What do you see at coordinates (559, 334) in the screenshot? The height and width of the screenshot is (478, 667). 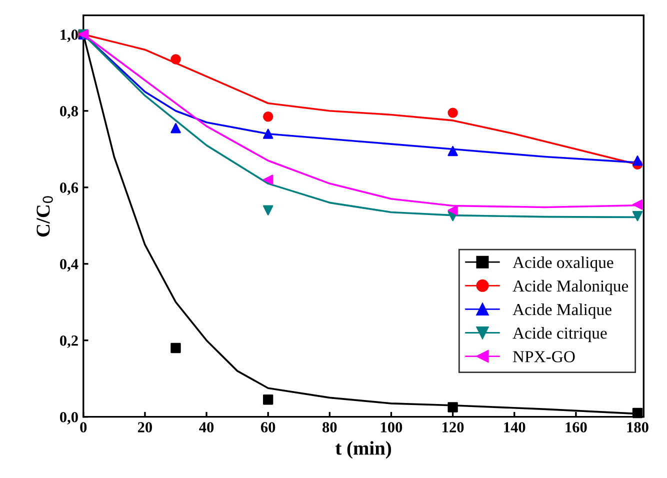 I see `legend-label: Acide citrique` at bounding box center [559, 334].